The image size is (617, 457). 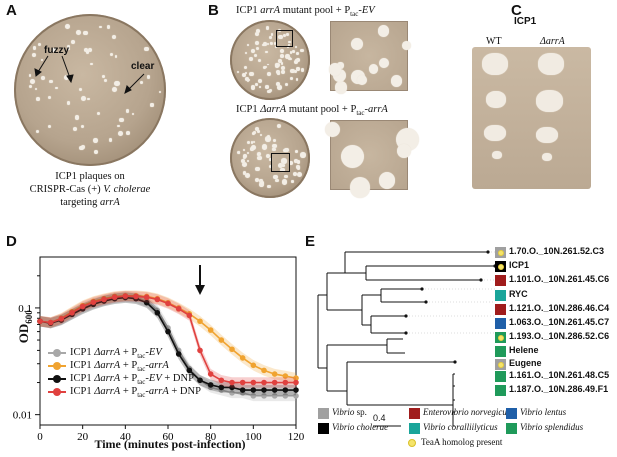 What do you see at coordinates (494, 41) in the screenshot?
I see `c-col-wt: WT` at bounding box center [494, 41].